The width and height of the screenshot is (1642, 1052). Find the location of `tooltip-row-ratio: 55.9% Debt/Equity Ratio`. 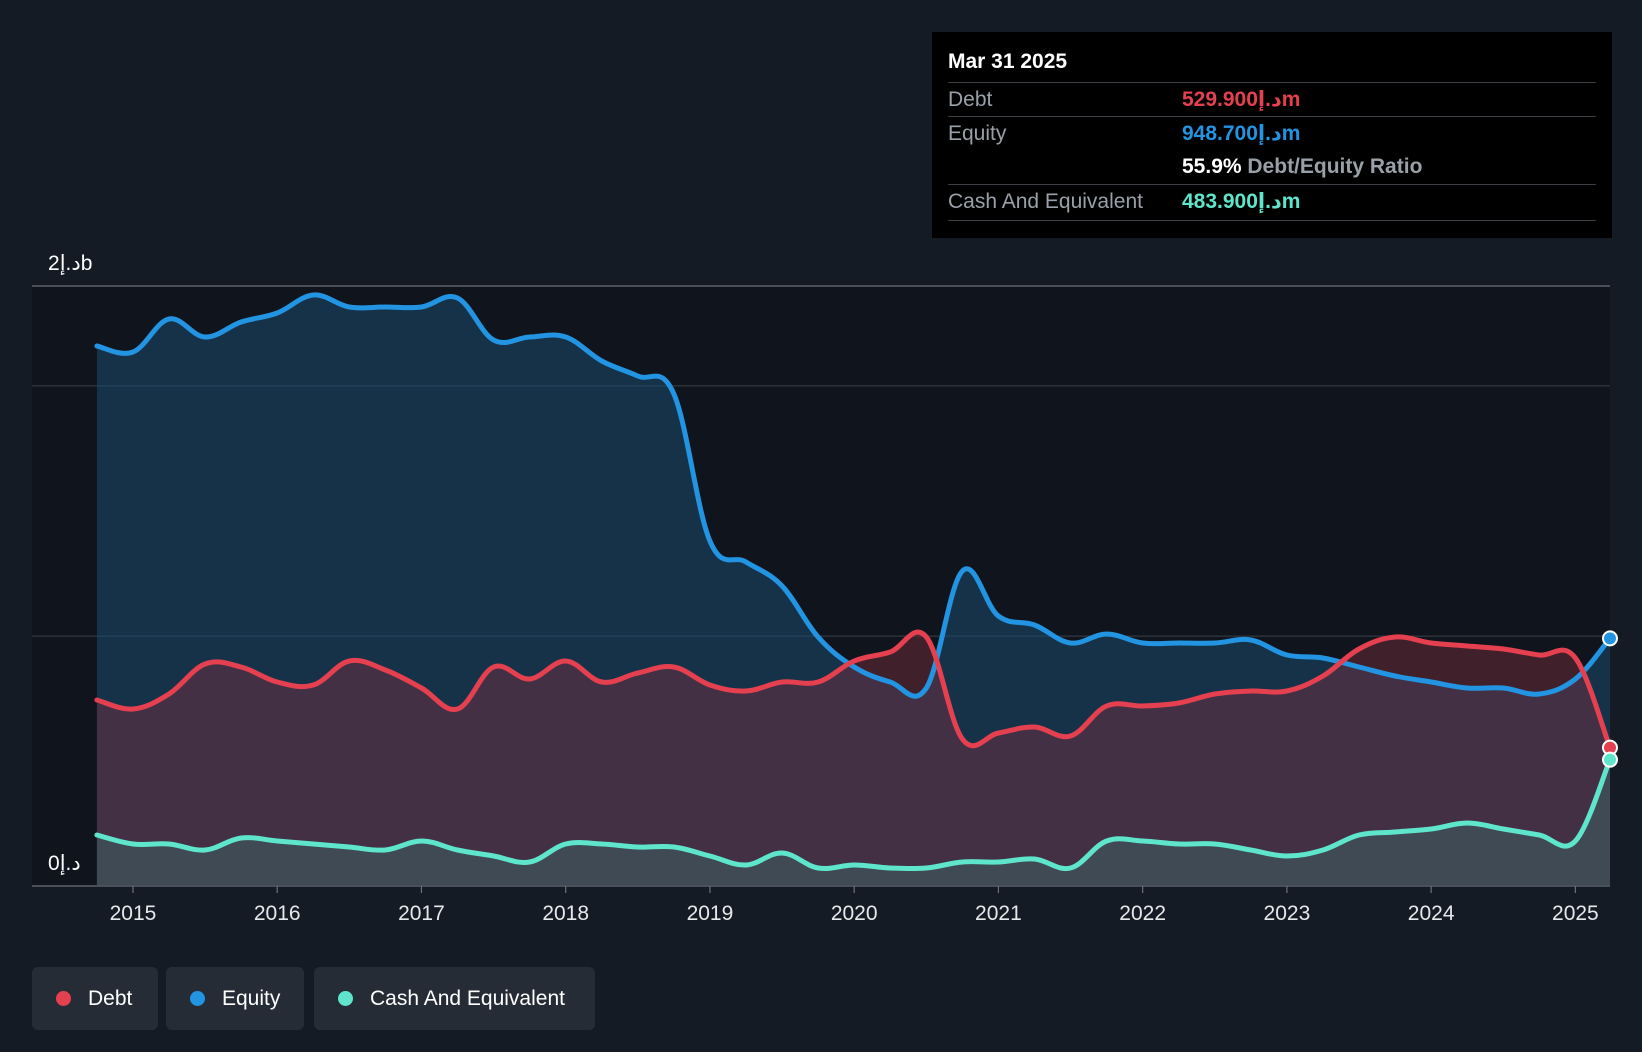

tooltip-row-ratio: 55.9% Debt/Equity Ratio is located at coordinates (1272, 166).